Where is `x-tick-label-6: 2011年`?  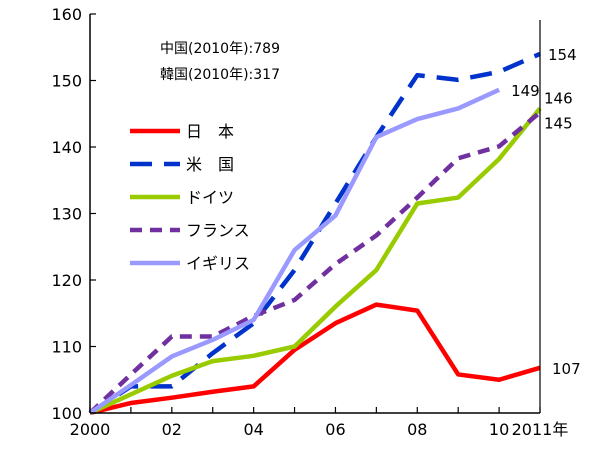 x-tick-label-6: 2011年 is located at coordinates (540, 429).